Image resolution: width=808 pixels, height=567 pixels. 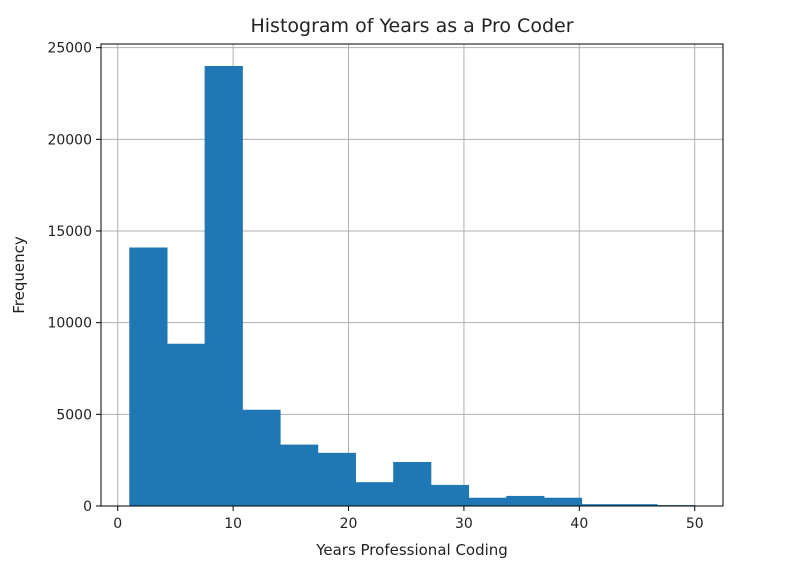 I want to click on y-tick-label: 15000, so click(x=69, y=232).